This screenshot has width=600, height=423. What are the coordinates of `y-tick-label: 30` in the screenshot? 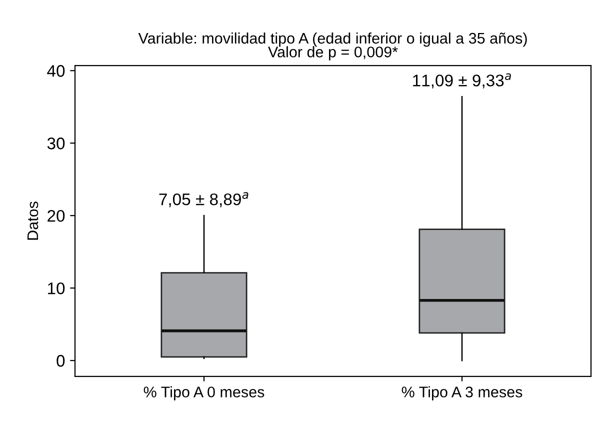 It's located at (56, 144).